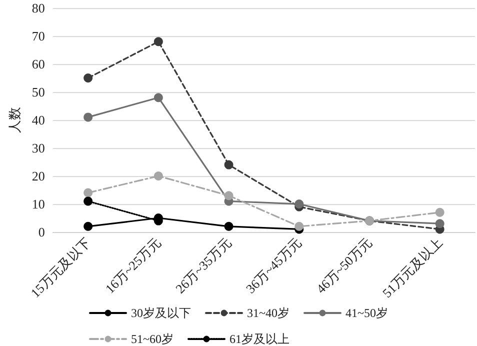 The height and width of the screenshot is (346, 477). Describe the element at coordinates (268, 313) in the screenshot. I see `legend-label: 31~40岁` at that location.